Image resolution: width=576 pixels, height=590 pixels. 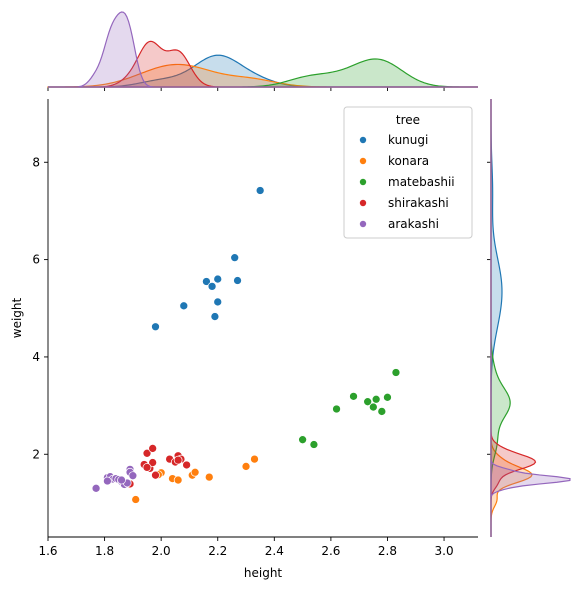 I want to click on y-tick-label: 8, so click(x=36, y=162).